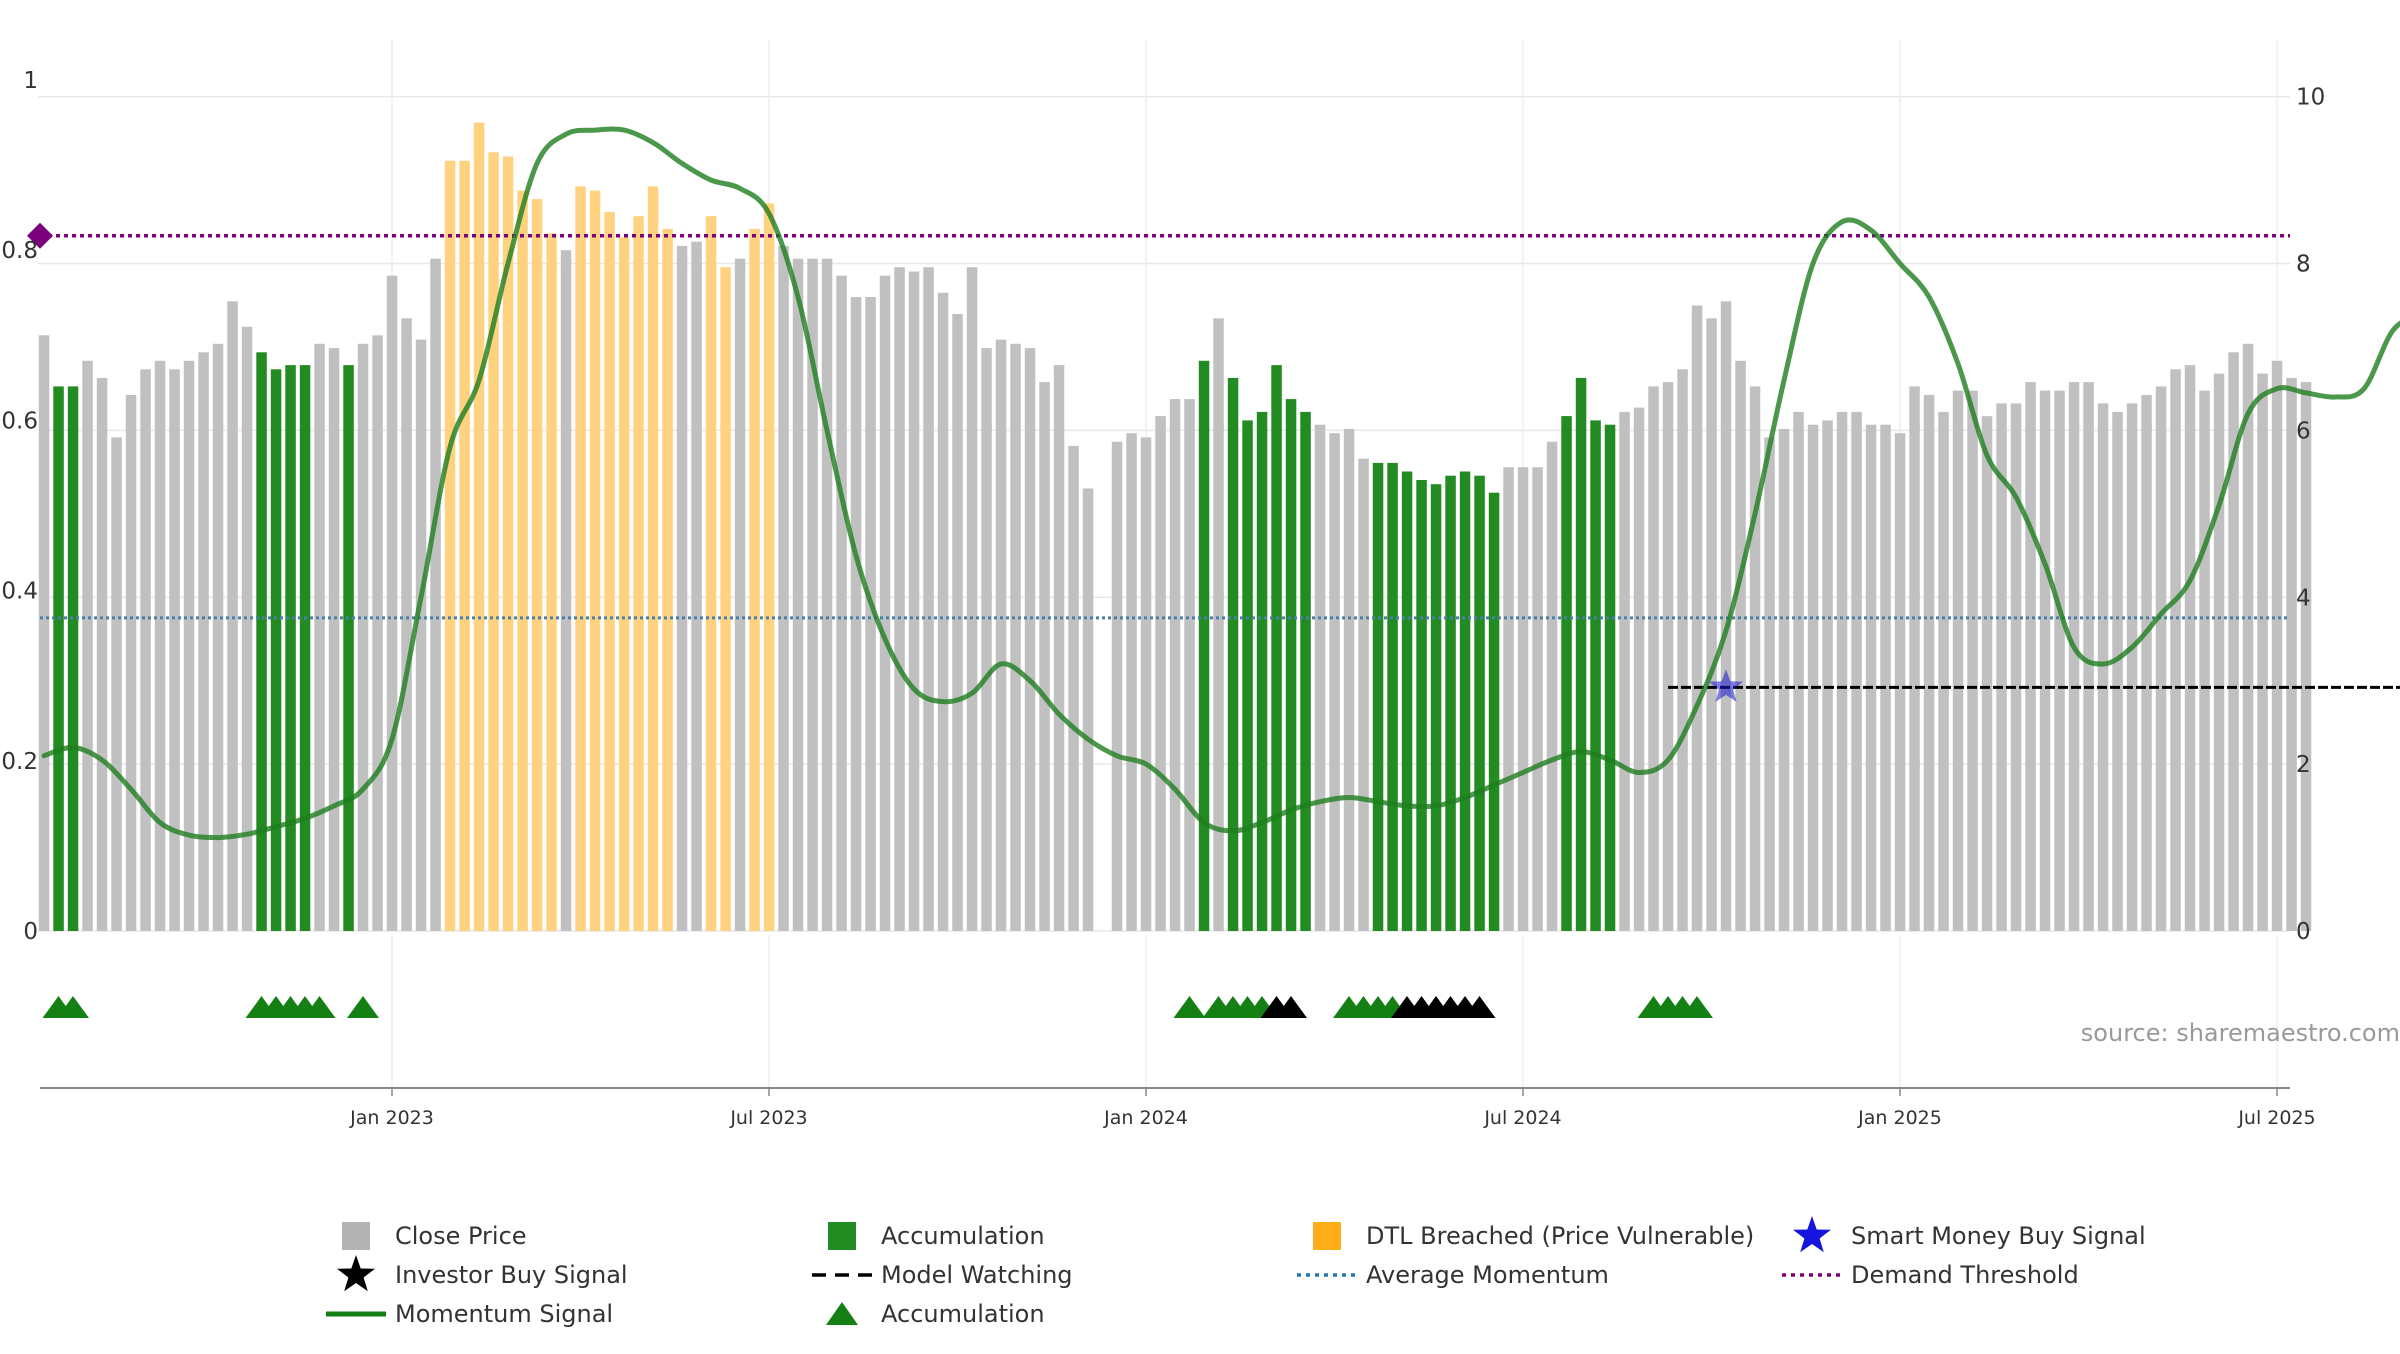  Describe the element at coordinates (942, 1275) in the screenshot. I see `legend-item: Model Watching` at that location.